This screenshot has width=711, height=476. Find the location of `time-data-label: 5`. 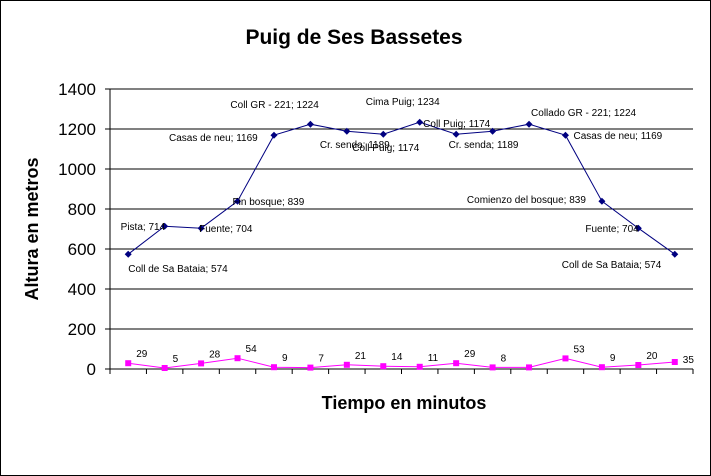

time-data-label: 5 is located at coordinates (176, 359).